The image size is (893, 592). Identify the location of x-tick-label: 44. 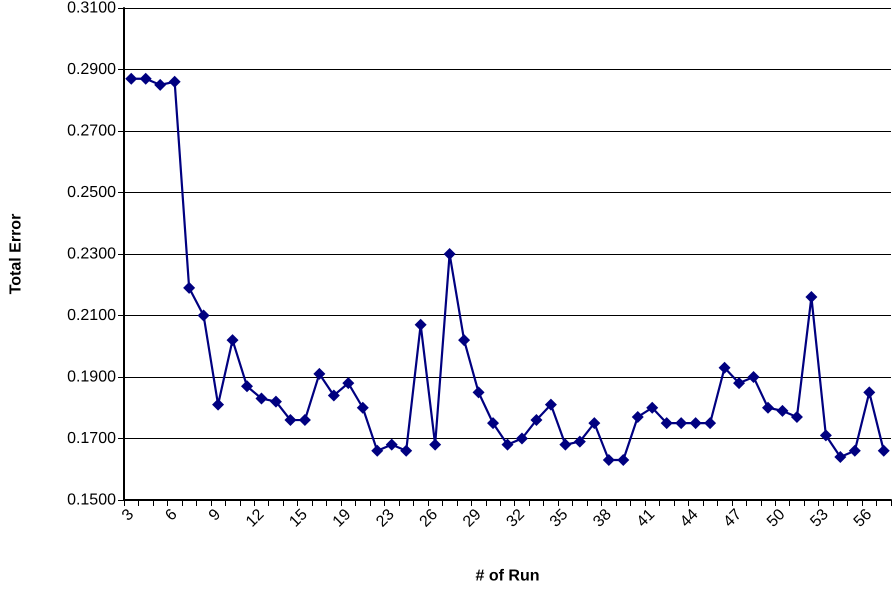
(689, 518).